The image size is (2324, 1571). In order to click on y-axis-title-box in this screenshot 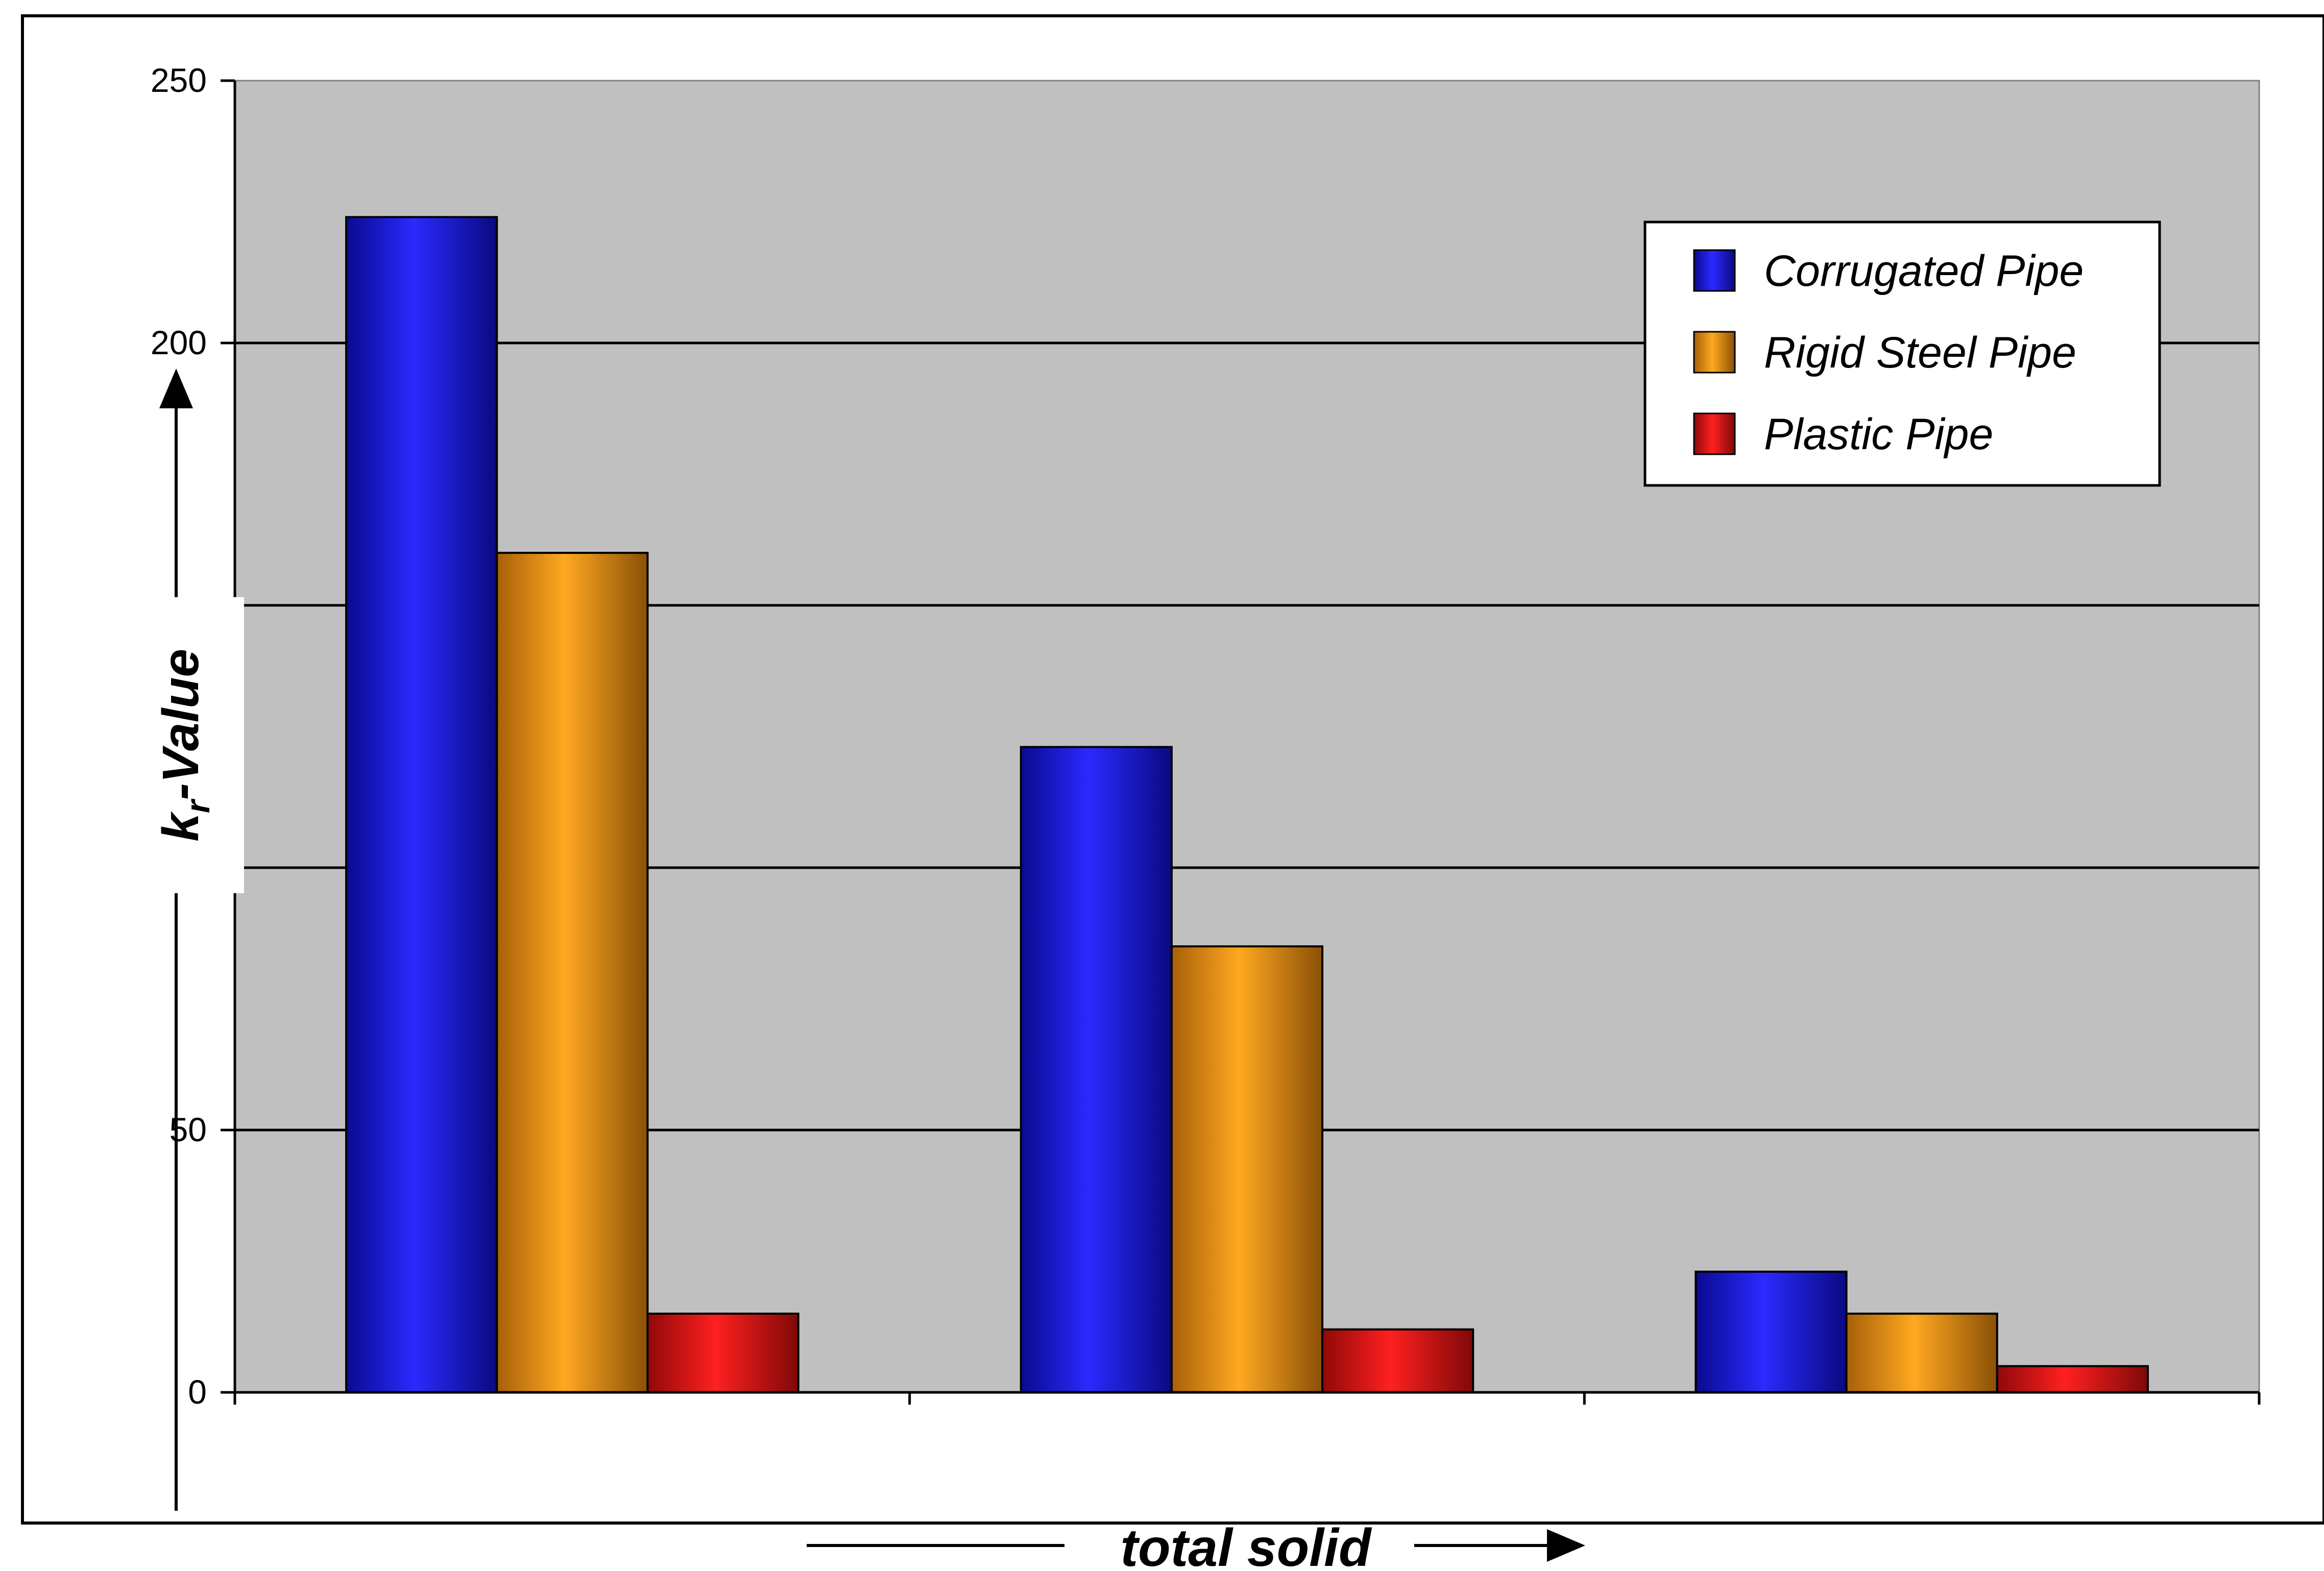, I will do `click(191, 745)`.